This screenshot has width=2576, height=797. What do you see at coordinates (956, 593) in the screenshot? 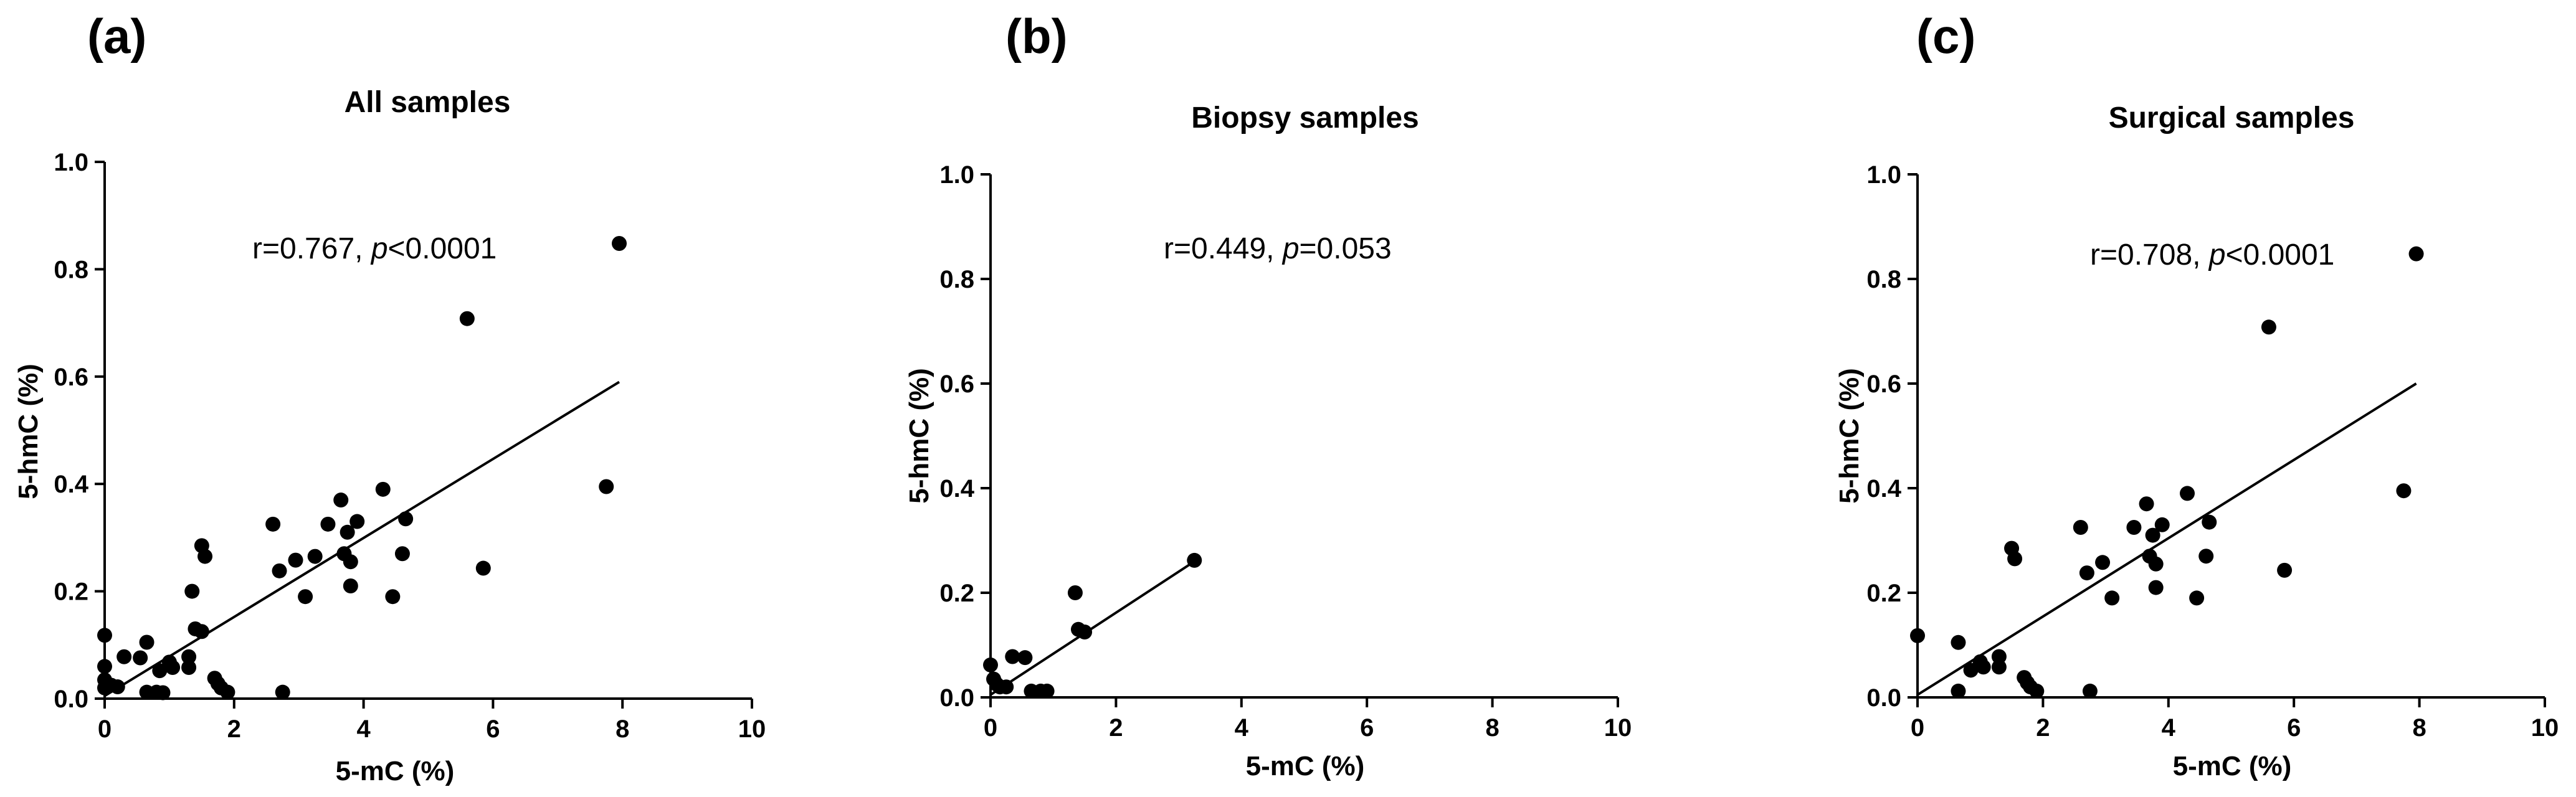
I see `y-tick-label: 0.2` at bounding box center [956, 593].